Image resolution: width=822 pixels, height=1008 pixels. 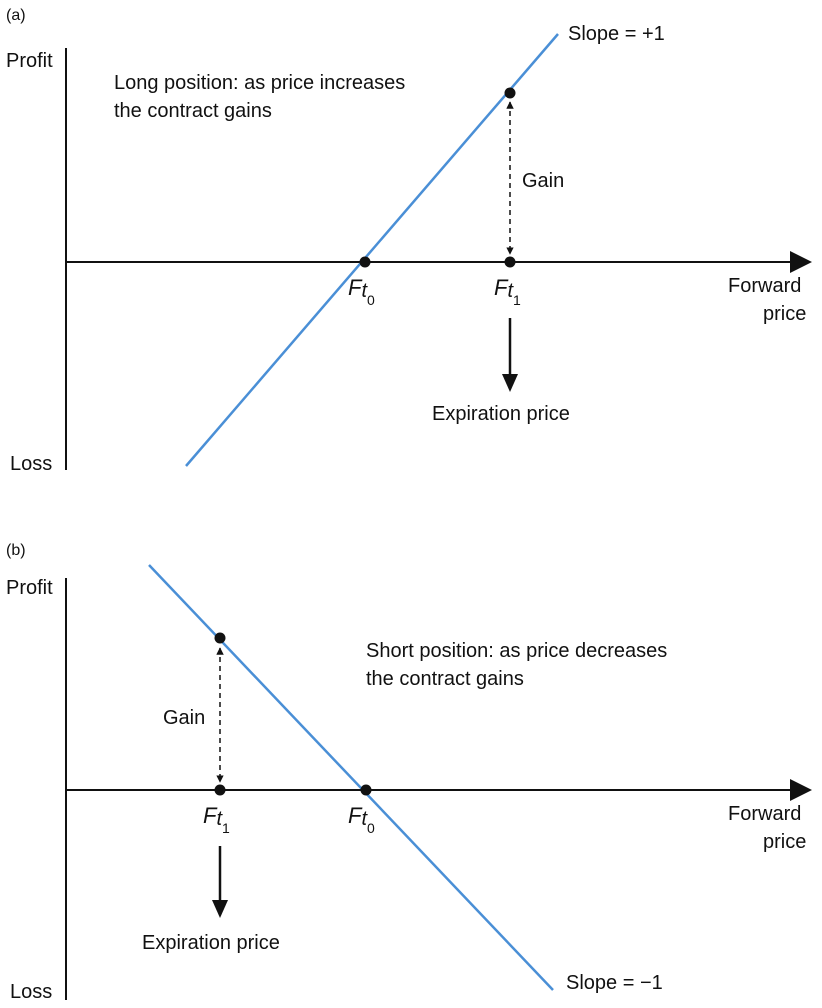 What do you see at coordinates (220, 909) in the screenshot?
I see `panel-b-expiration-arrowhead` at bounding box center [220, 909].